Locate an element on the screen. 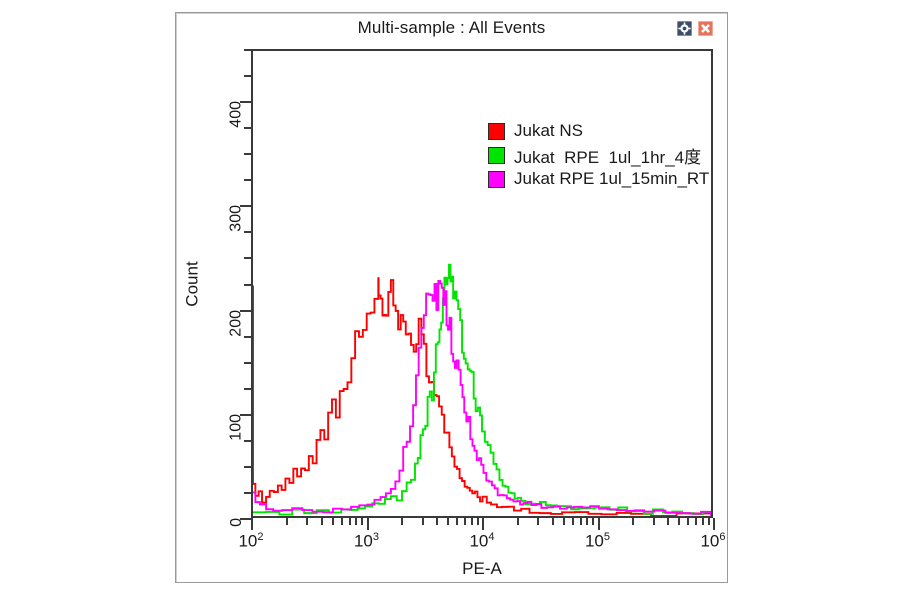 This screenshot has width=900, height=594. legend-item: Jukat RPE 1ul_15min_RT is located at coordinates (598, 179).